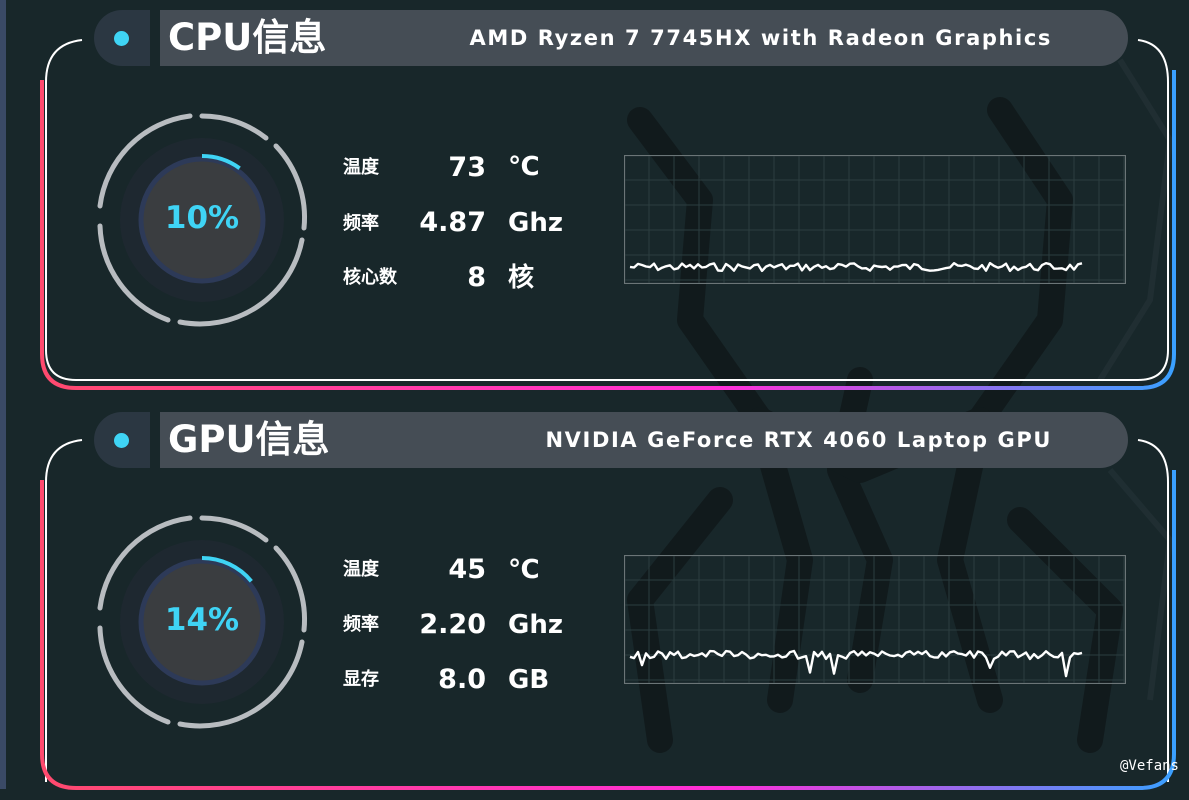 This screenshot has width=1189, height=800. What do you see at coordinates (875, 619) in the screenshot?
I see `gpu-usage-graph` at bounding box center [875, 619].